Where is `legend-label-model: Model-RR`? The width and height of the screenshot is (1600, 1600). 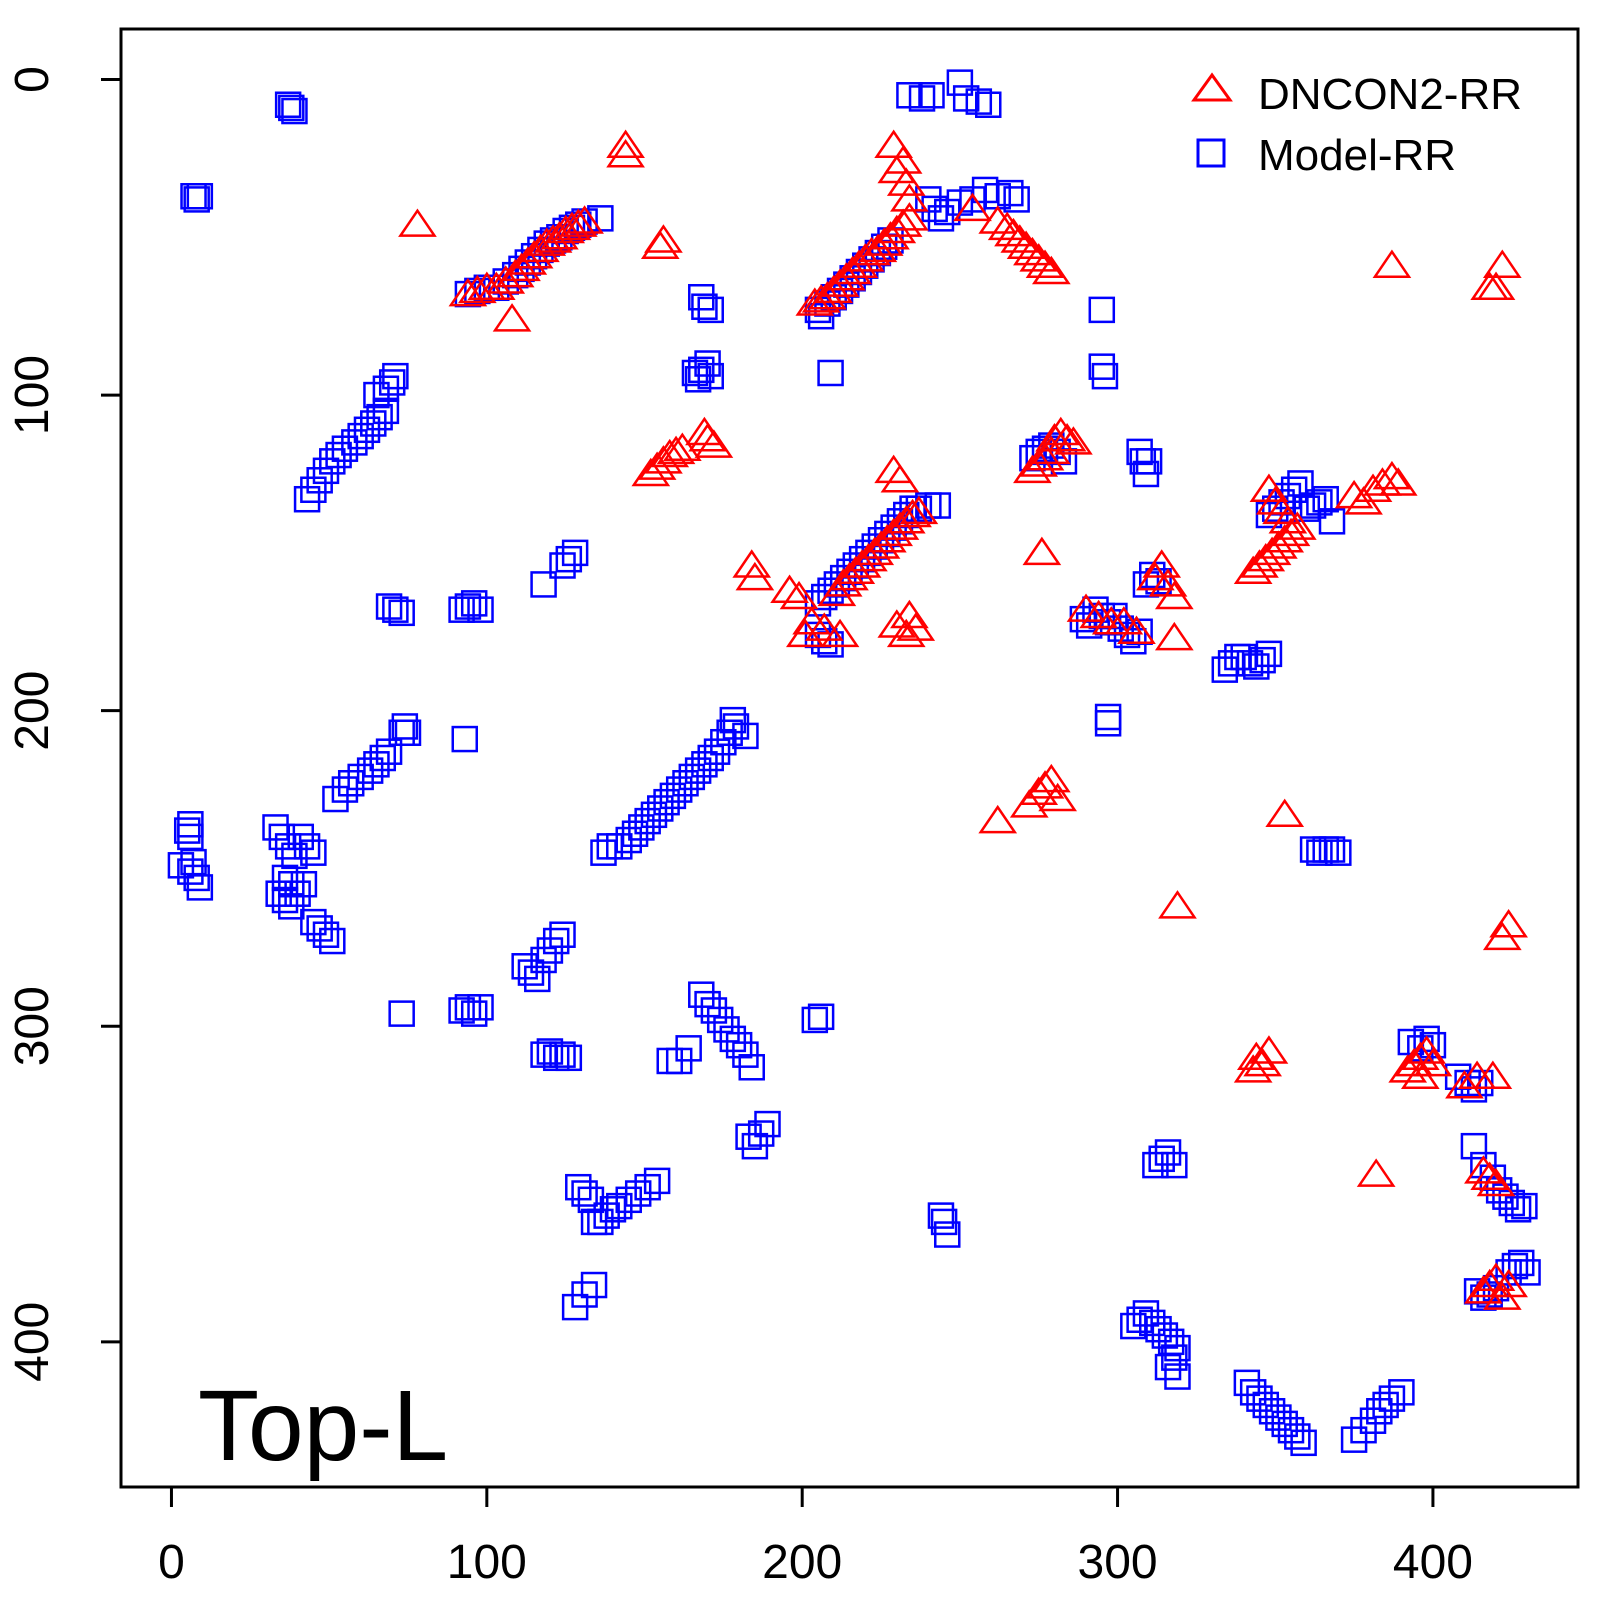 legend-label-model: Model-RR is located at coordinates (1357, 155).